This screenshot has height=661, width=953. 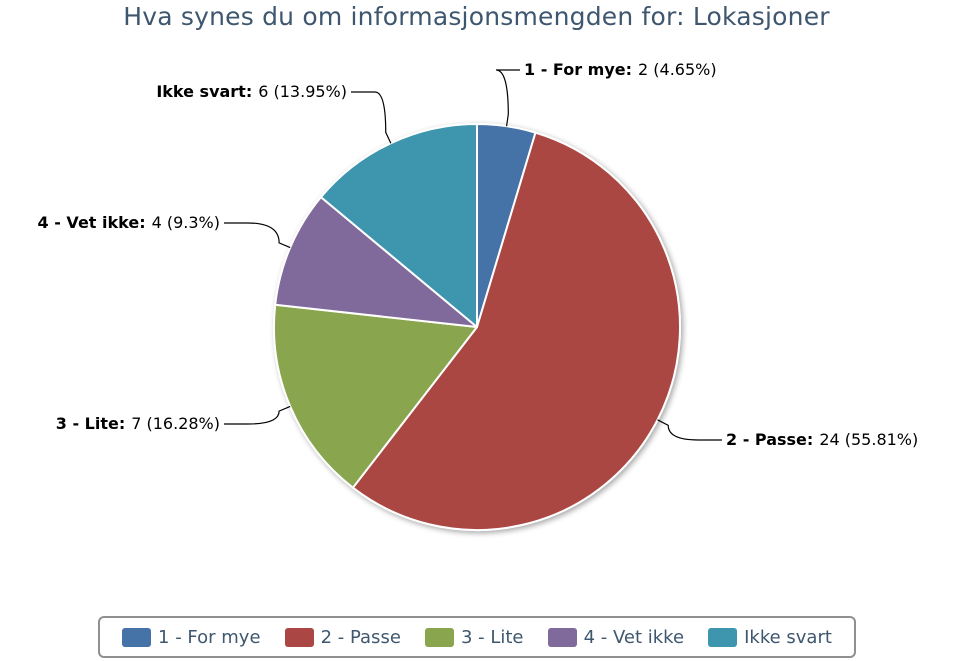 What do you see at coordinates (868, 439) in the screenshot?
I see `data-label-value: 24 (55.81%)` at bounding box center [868, 439].